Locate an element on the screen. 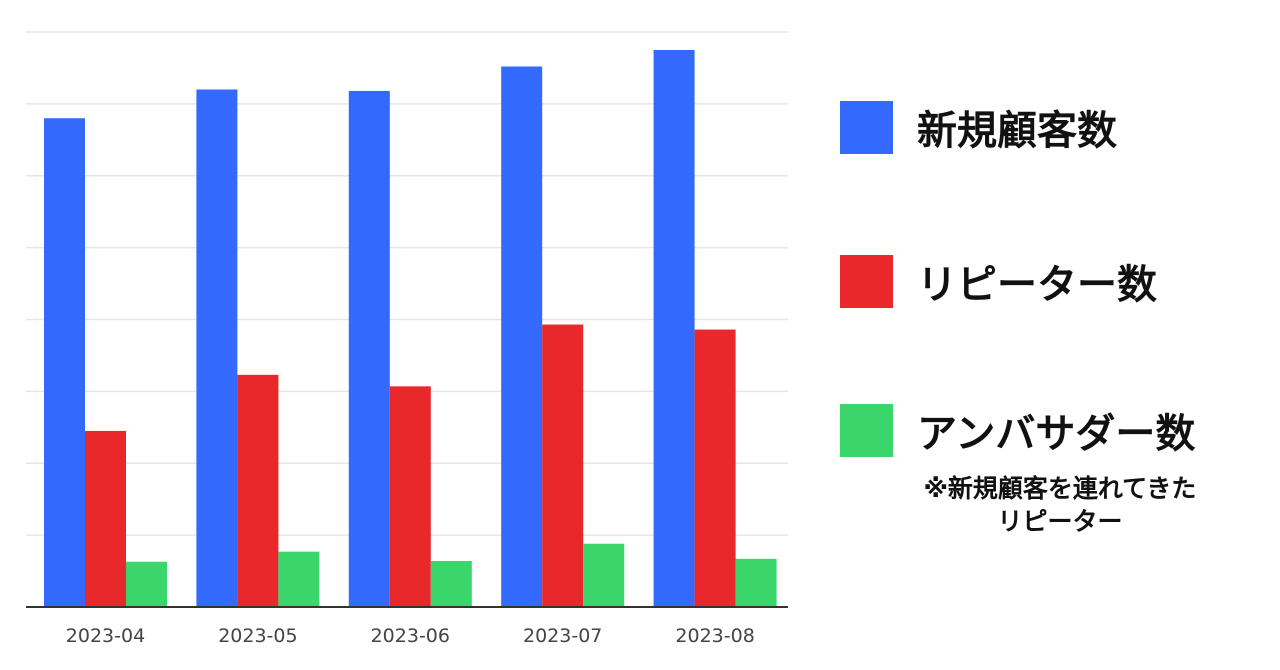 This screenshot has width=1280, height=670. legend-item-ambassadors: アンバサダー数 is located at coordinates (1017, 430).